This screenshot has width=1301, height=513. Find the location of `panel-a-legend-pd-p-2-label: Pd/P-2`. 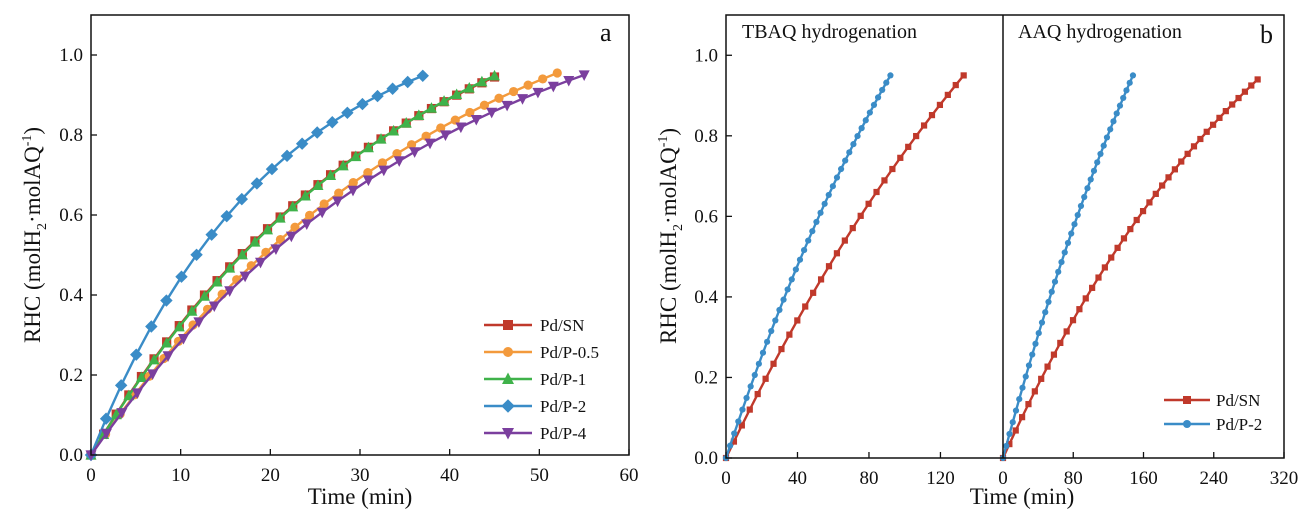

panel-a-legend-pd-p-2-label: Pd/P-2 is located at coordinates (563, 406).